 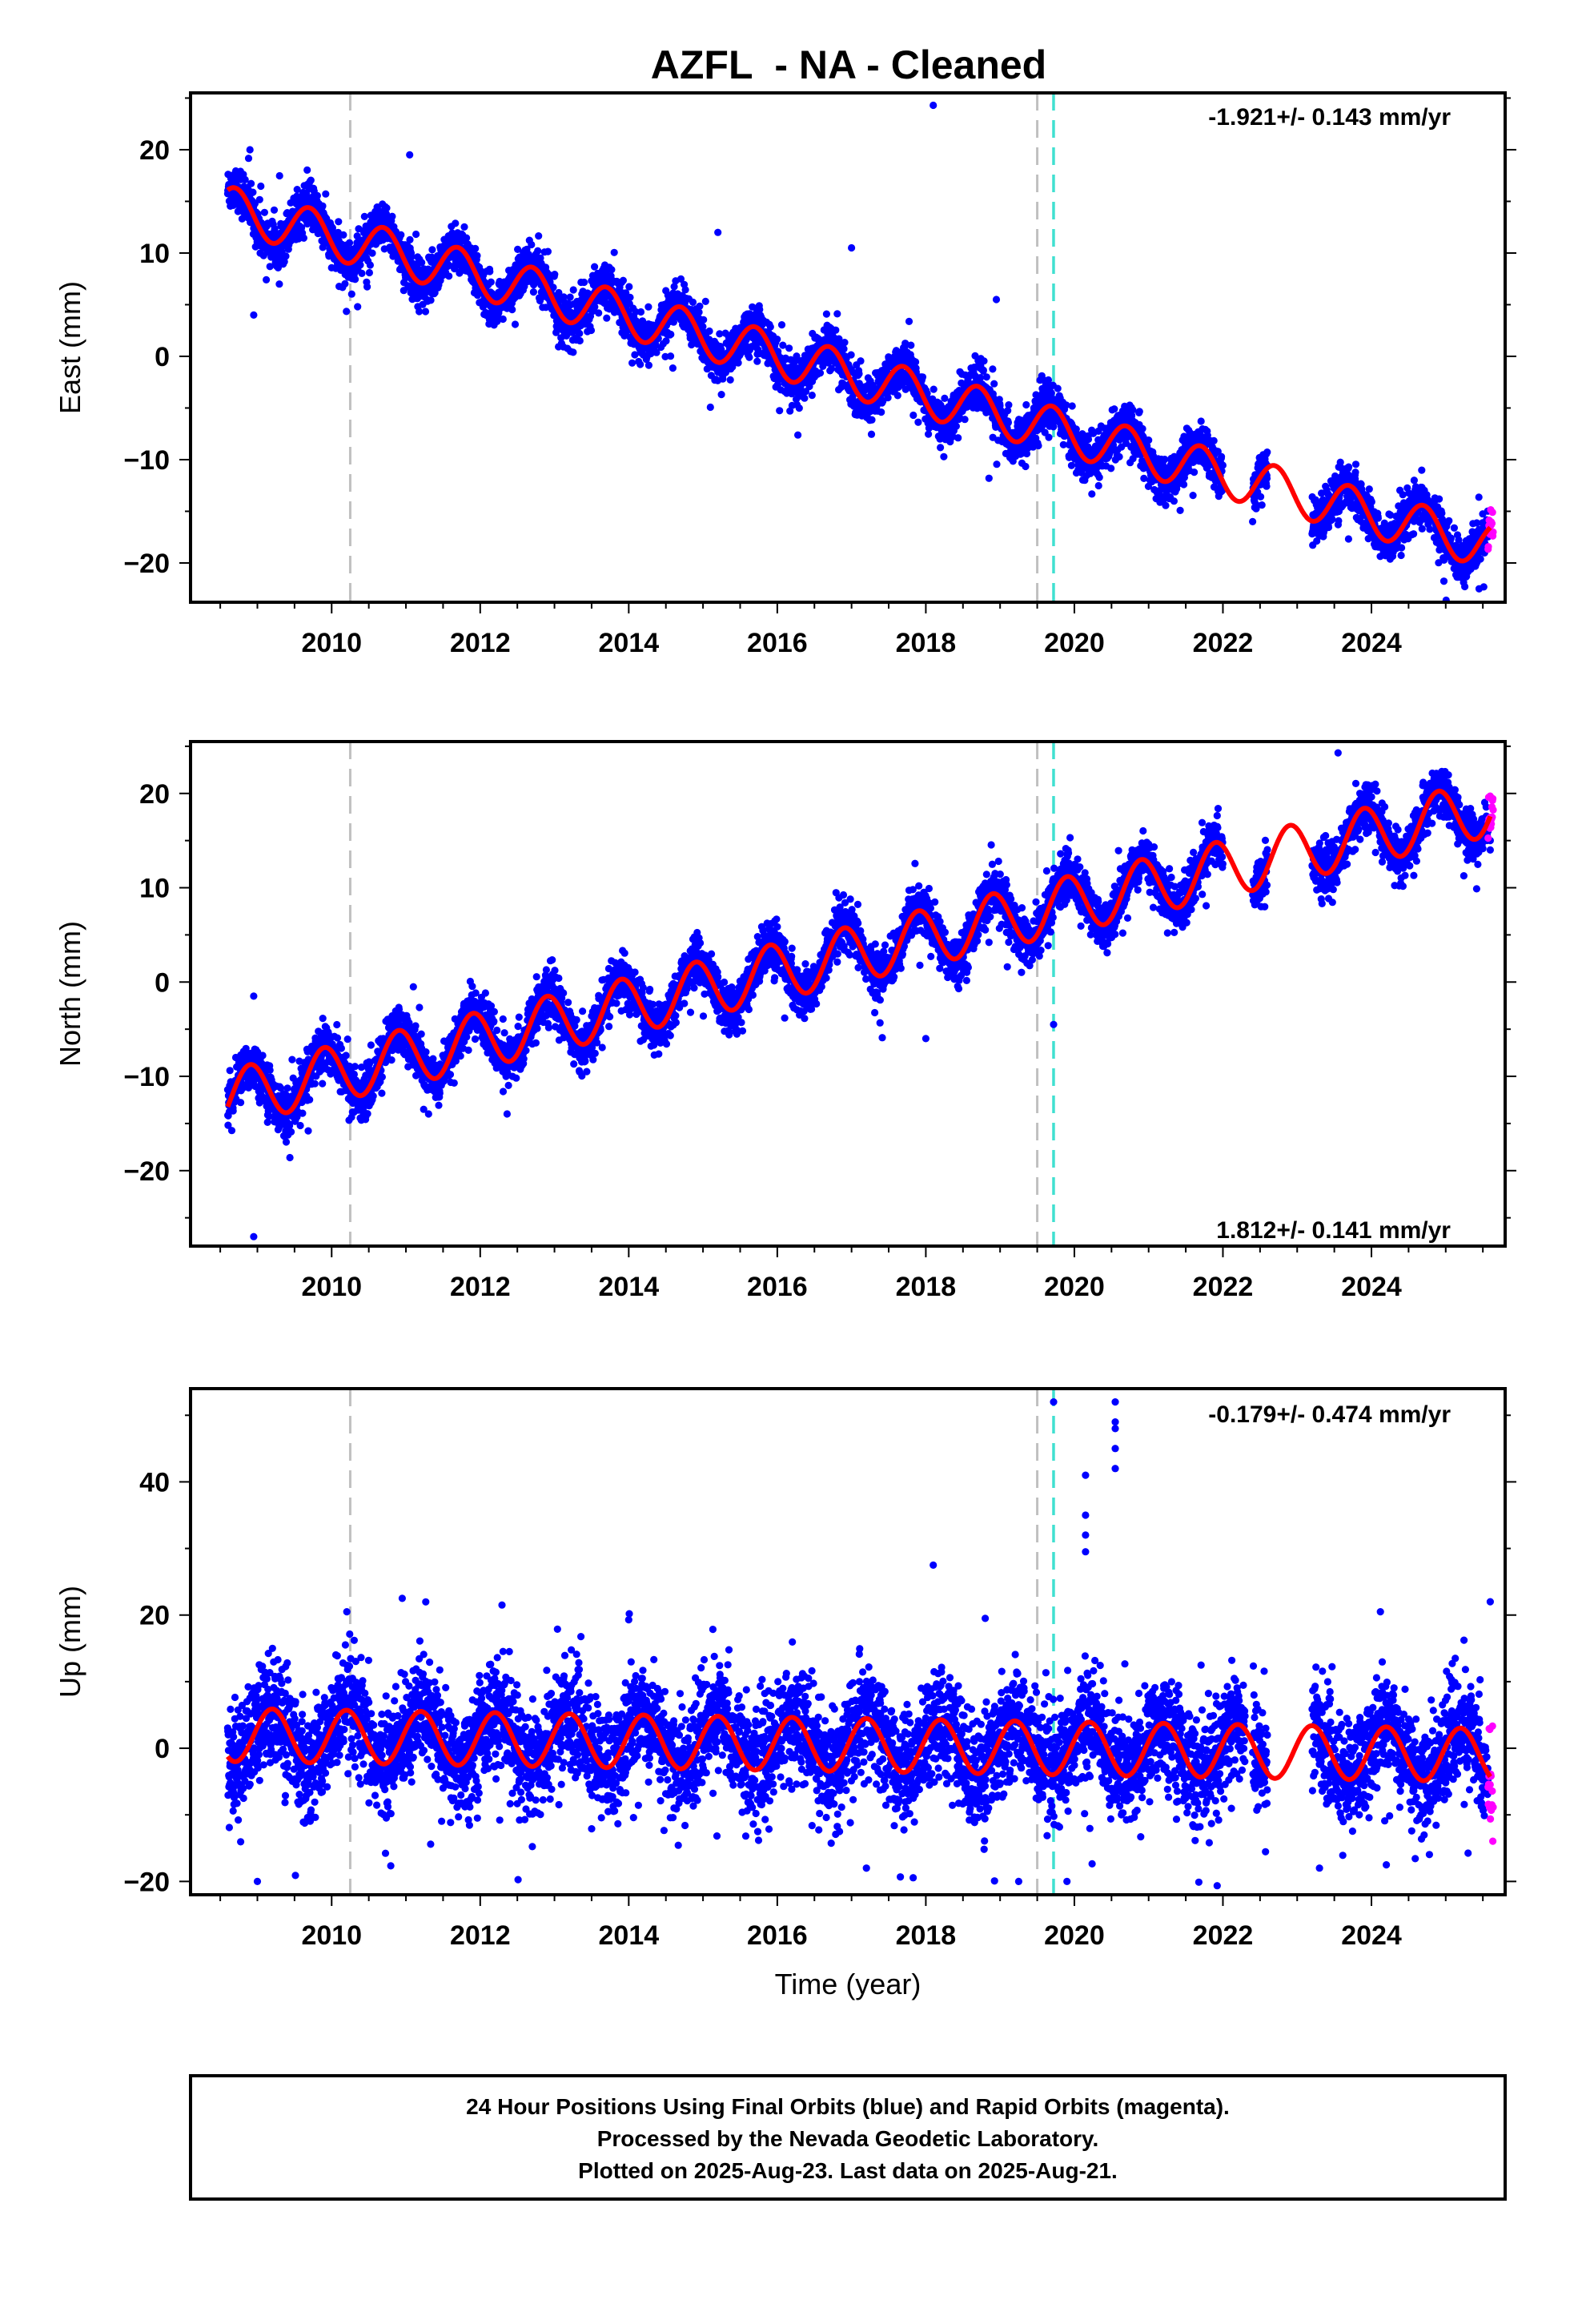 What do you see at coordinates (1371, 643) in the screenshot?
I see `east-x-tick-label: 2024` at bounding box center [1371, 643].